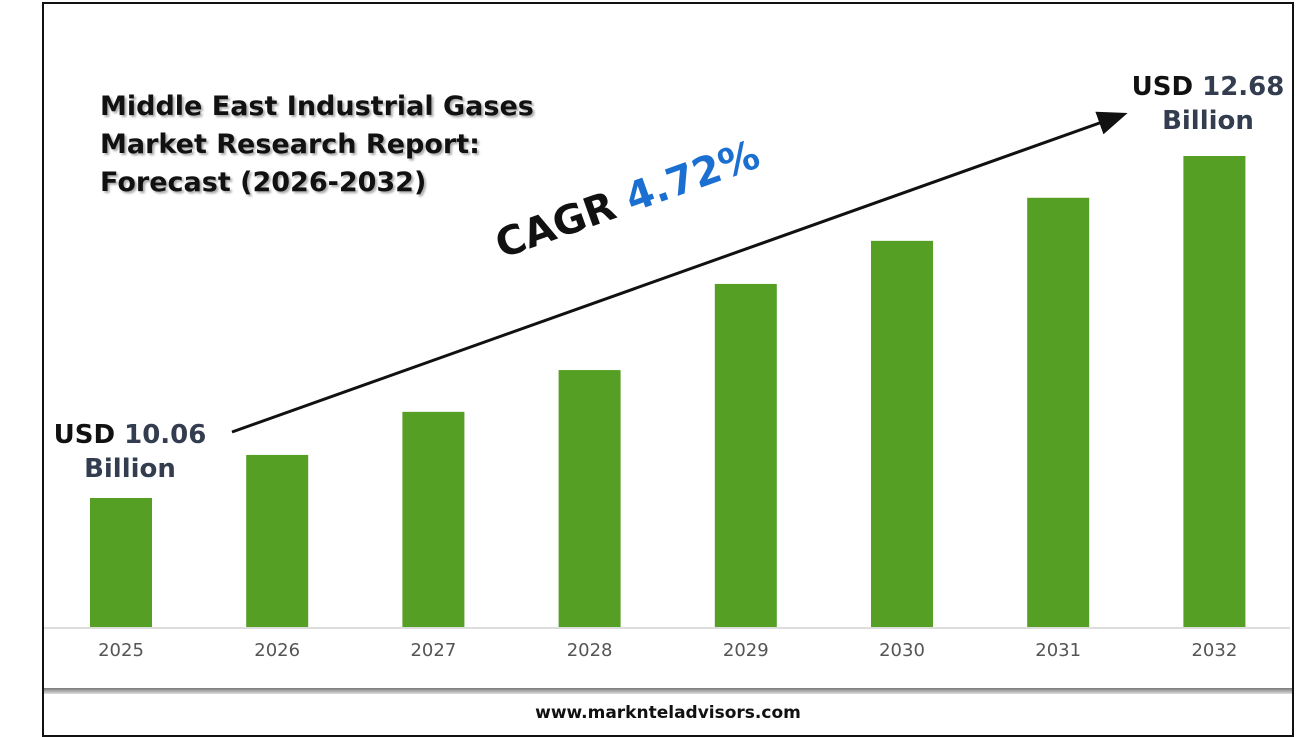 The width and height of the screenshot is (1300, 737). What do you see at coordinates (745, 650) in the screenshot?
I see `x-tick-label: 2029` at bounding box center [745, 650].